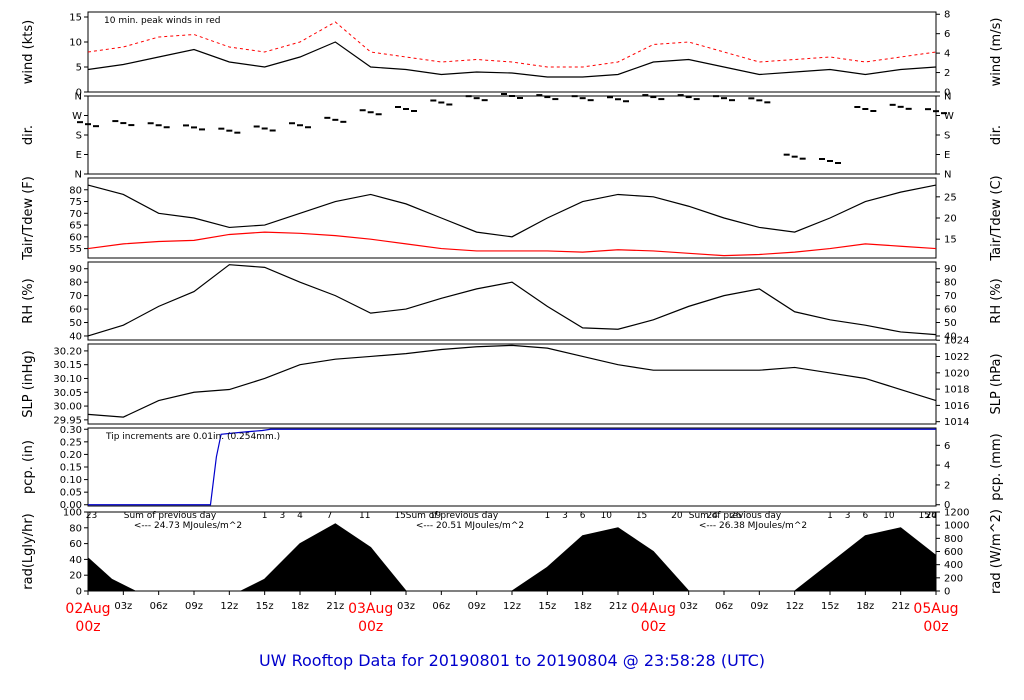 This screenshot has height=700, width=1024. Describe the element at coordinates (71, 480) in the screenshot. I see `left-tick-label: 0.10` at that location.